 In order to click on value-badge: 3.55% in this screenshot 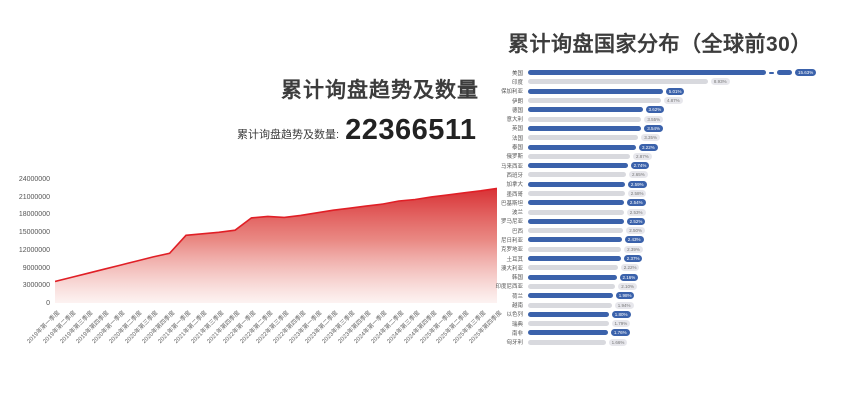, I will do `click(654, 119)`.